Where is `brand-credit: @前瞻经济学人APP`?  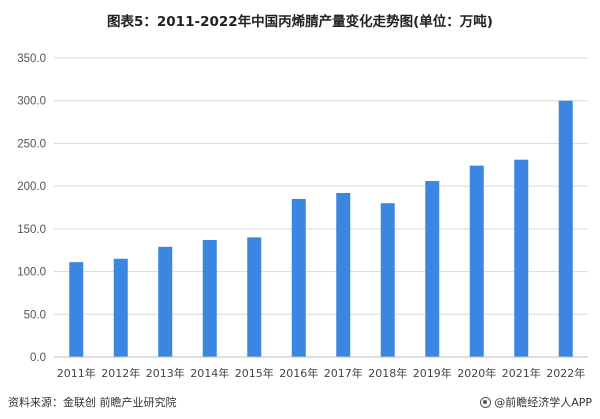 brand-credit: @前瞻经济学人APP is located at coordinates (536, 402).